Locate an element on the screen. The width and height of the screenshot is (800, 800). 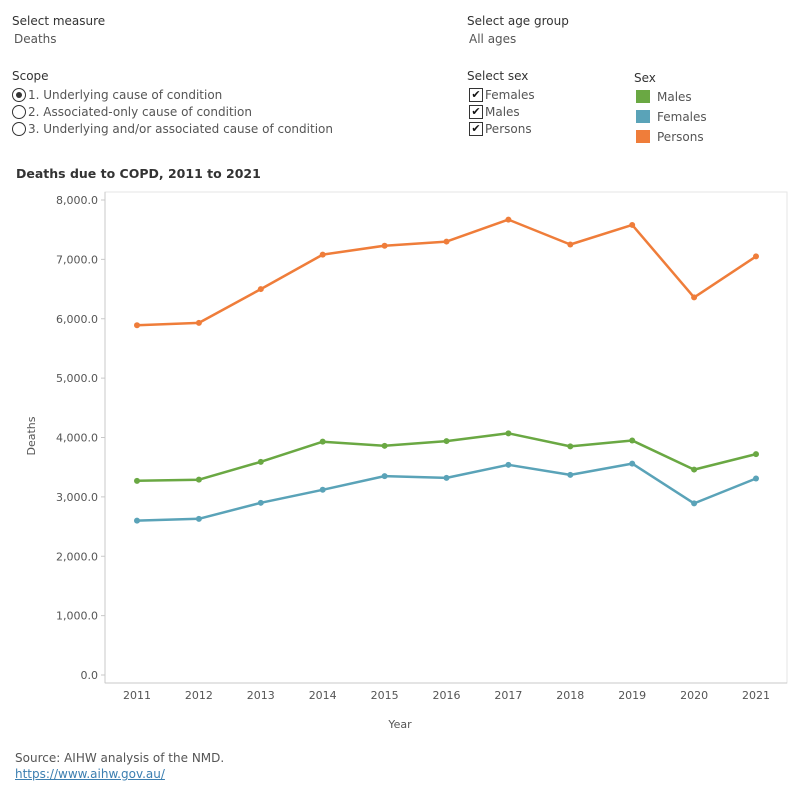
y-tick-label: 4,000.0 is located at coordinates (77, 438).